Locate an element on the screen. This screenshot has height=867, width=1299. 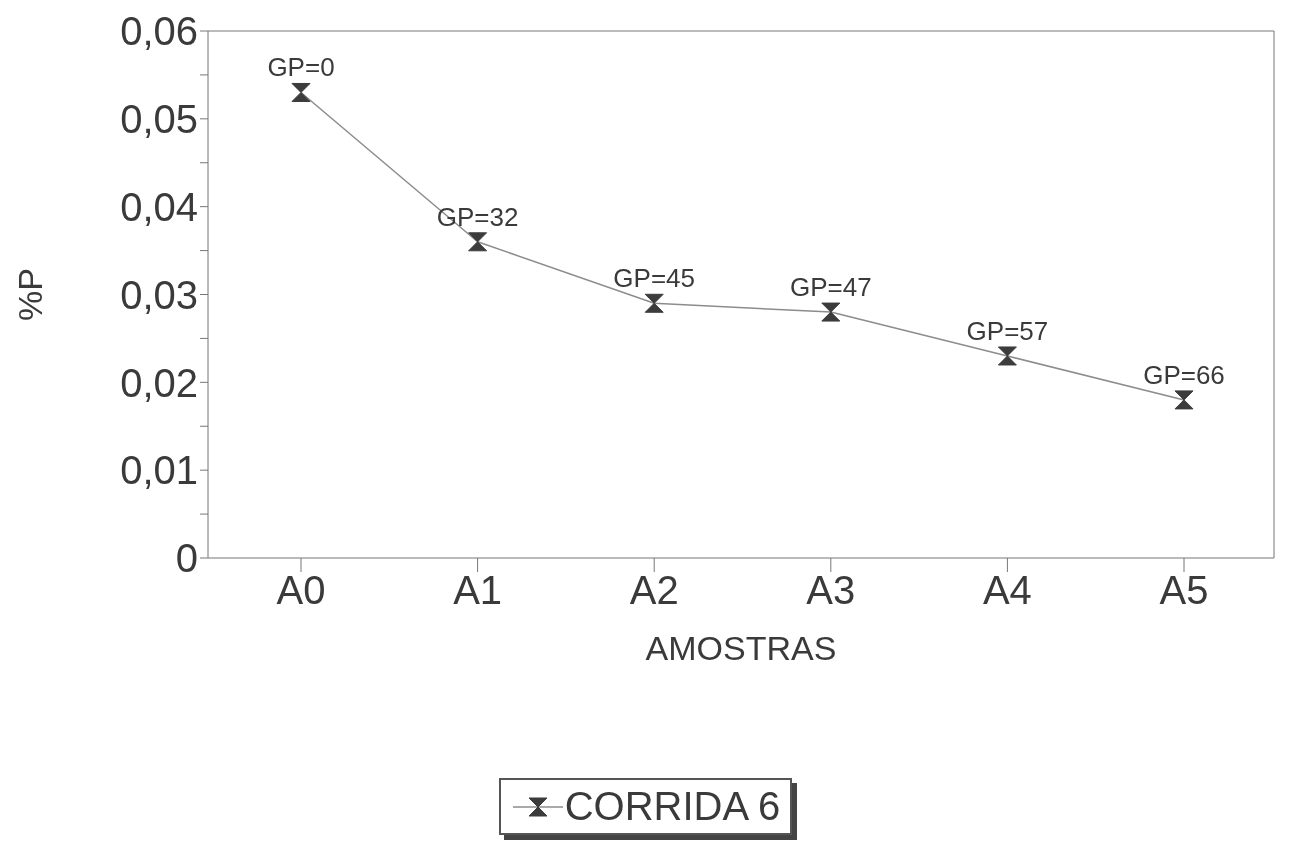
annotation: GP=66 is located at coordinates (1184, 374).